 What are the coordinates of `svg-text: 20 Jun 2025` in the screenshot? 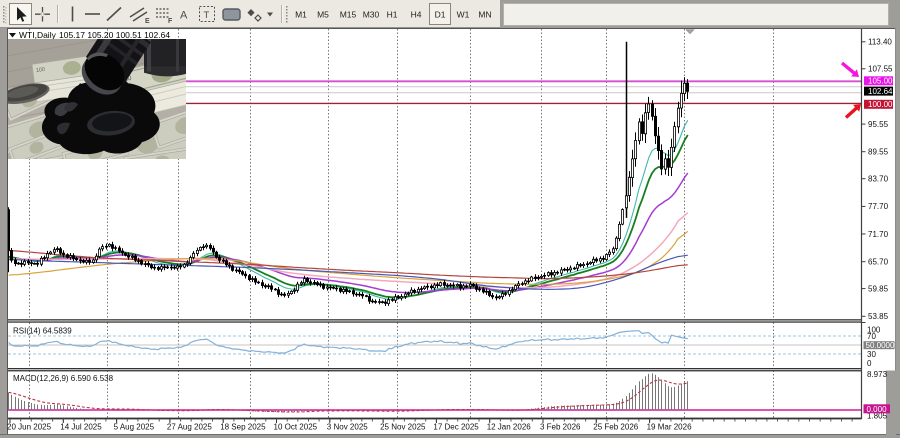 It's located at (29, 427).